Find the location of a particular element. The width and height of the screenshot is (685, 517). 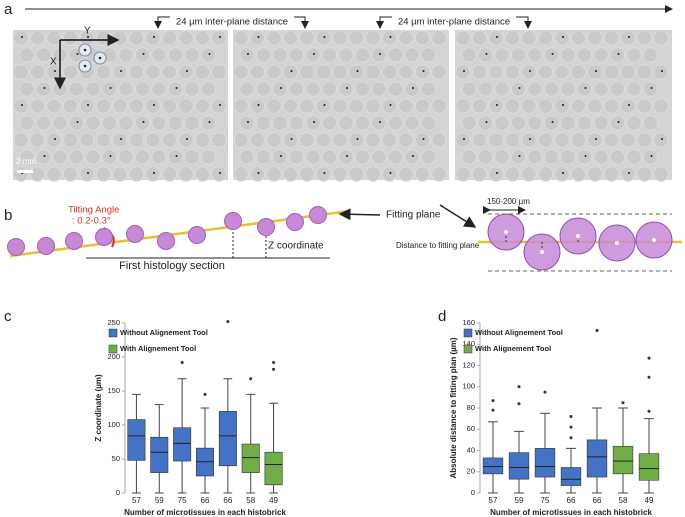

center is located at coordinates (578, 236).